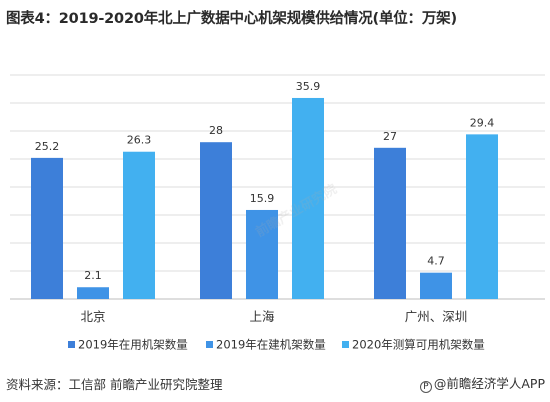  I want to click on brand-text: @前瞻经济学人APP, so click(489, 383).